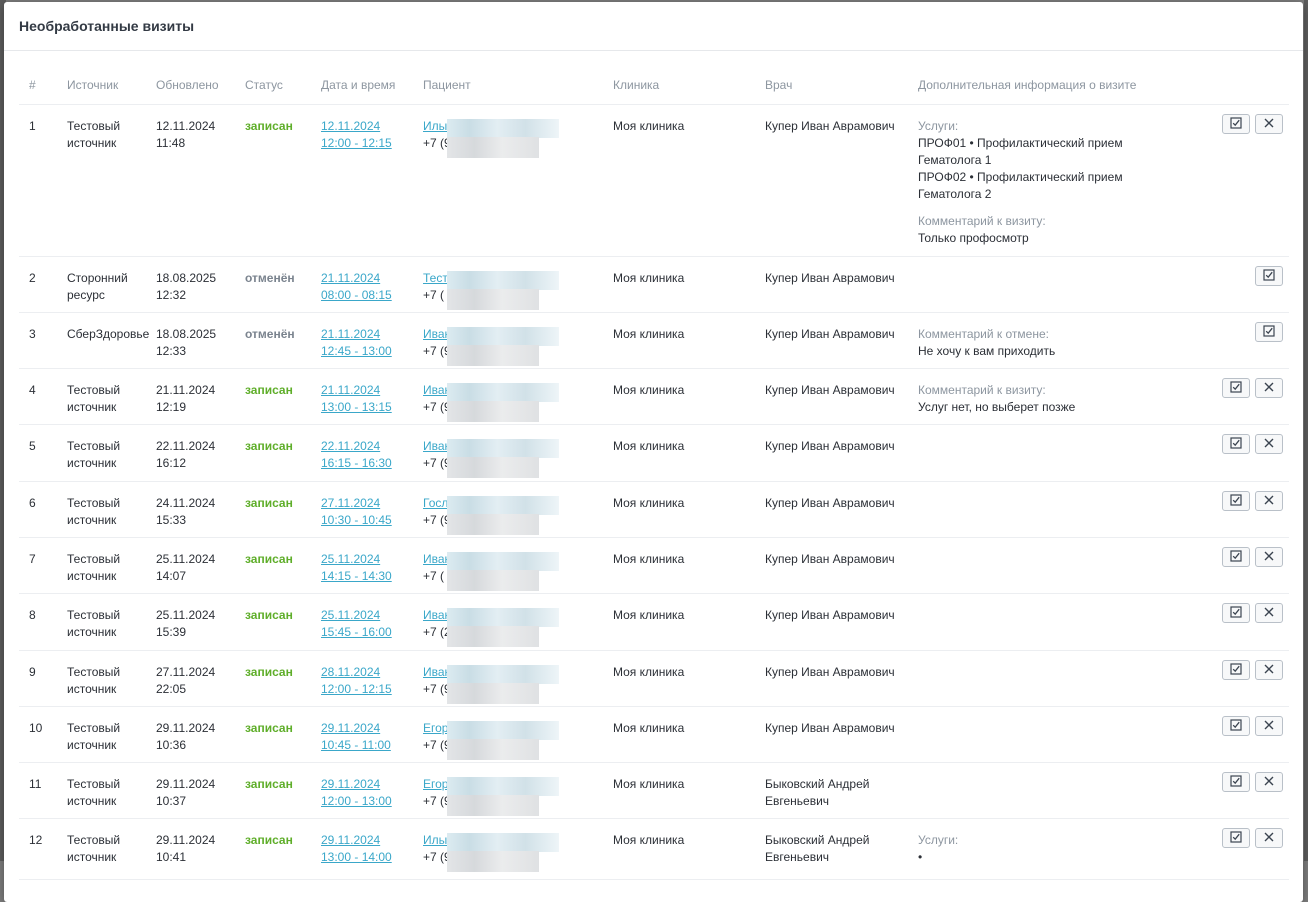  Describe the element at coordinates (171, 520) in the screenshot. I see `updated-time: 15:33` at that location.